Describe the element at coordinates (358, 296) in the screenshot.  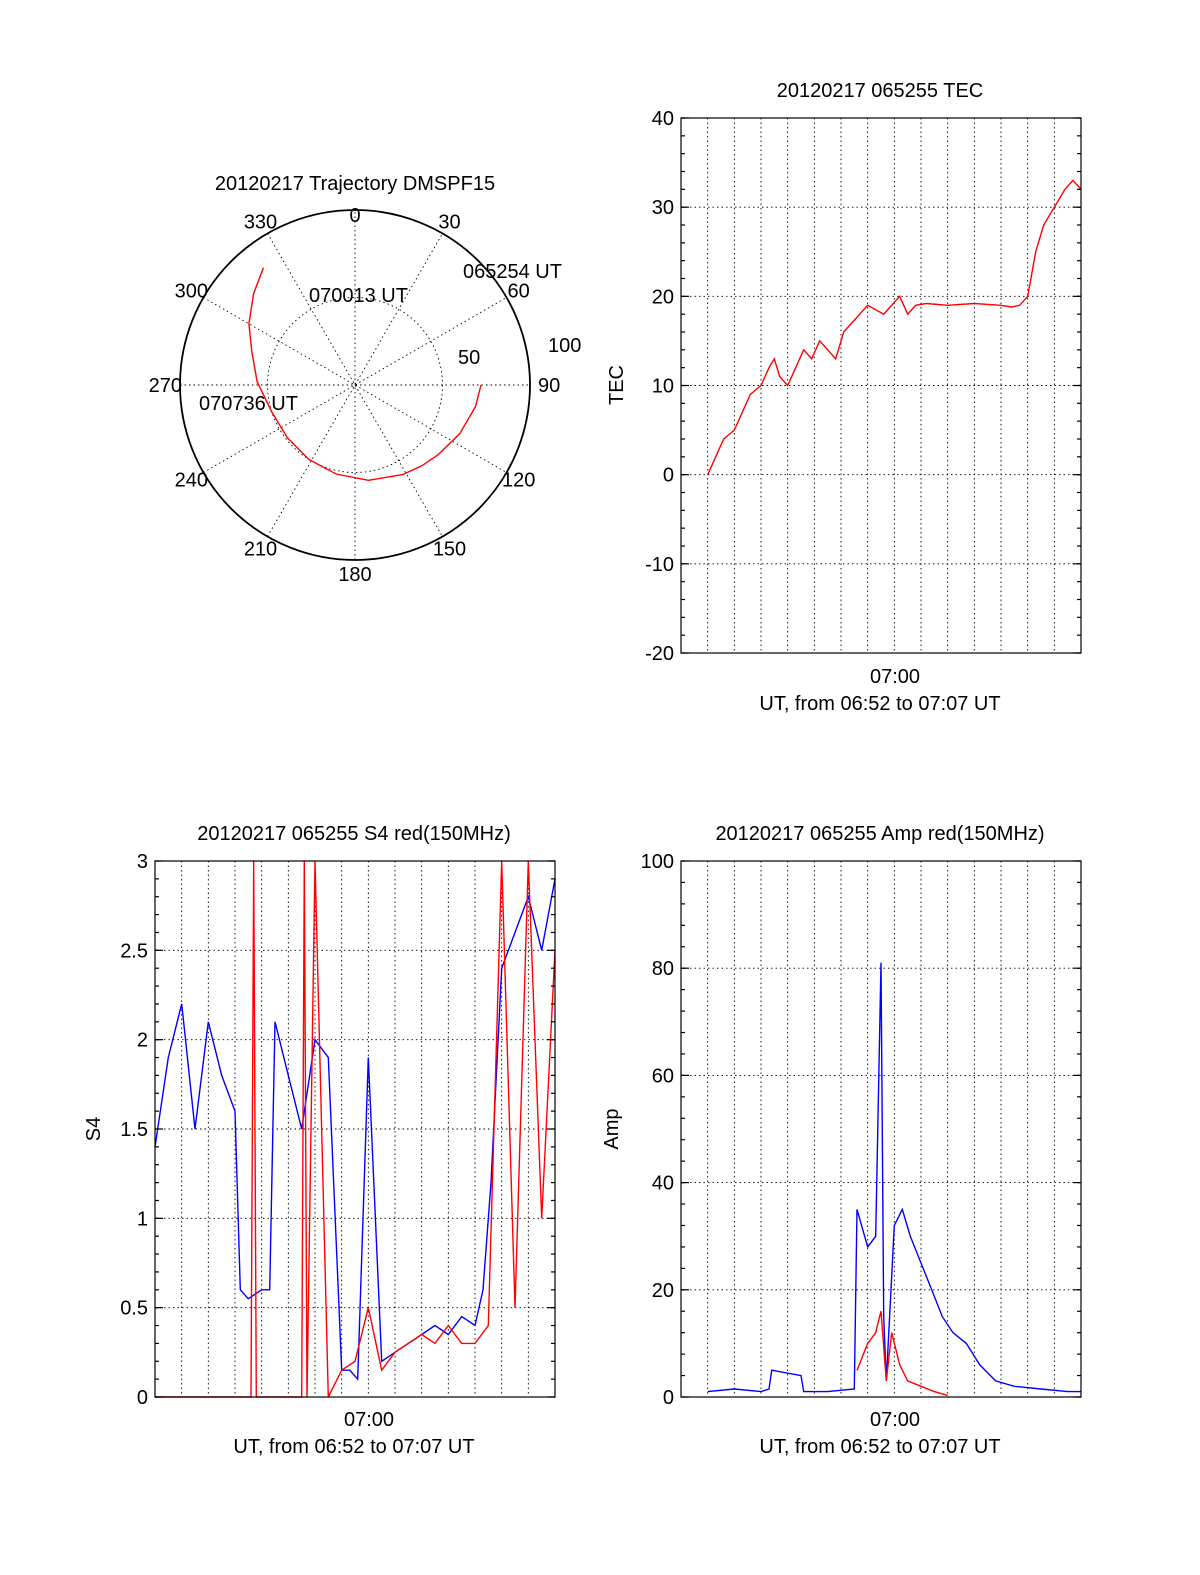
I see `polar-time-label-mid: 070013 UT` at that location.